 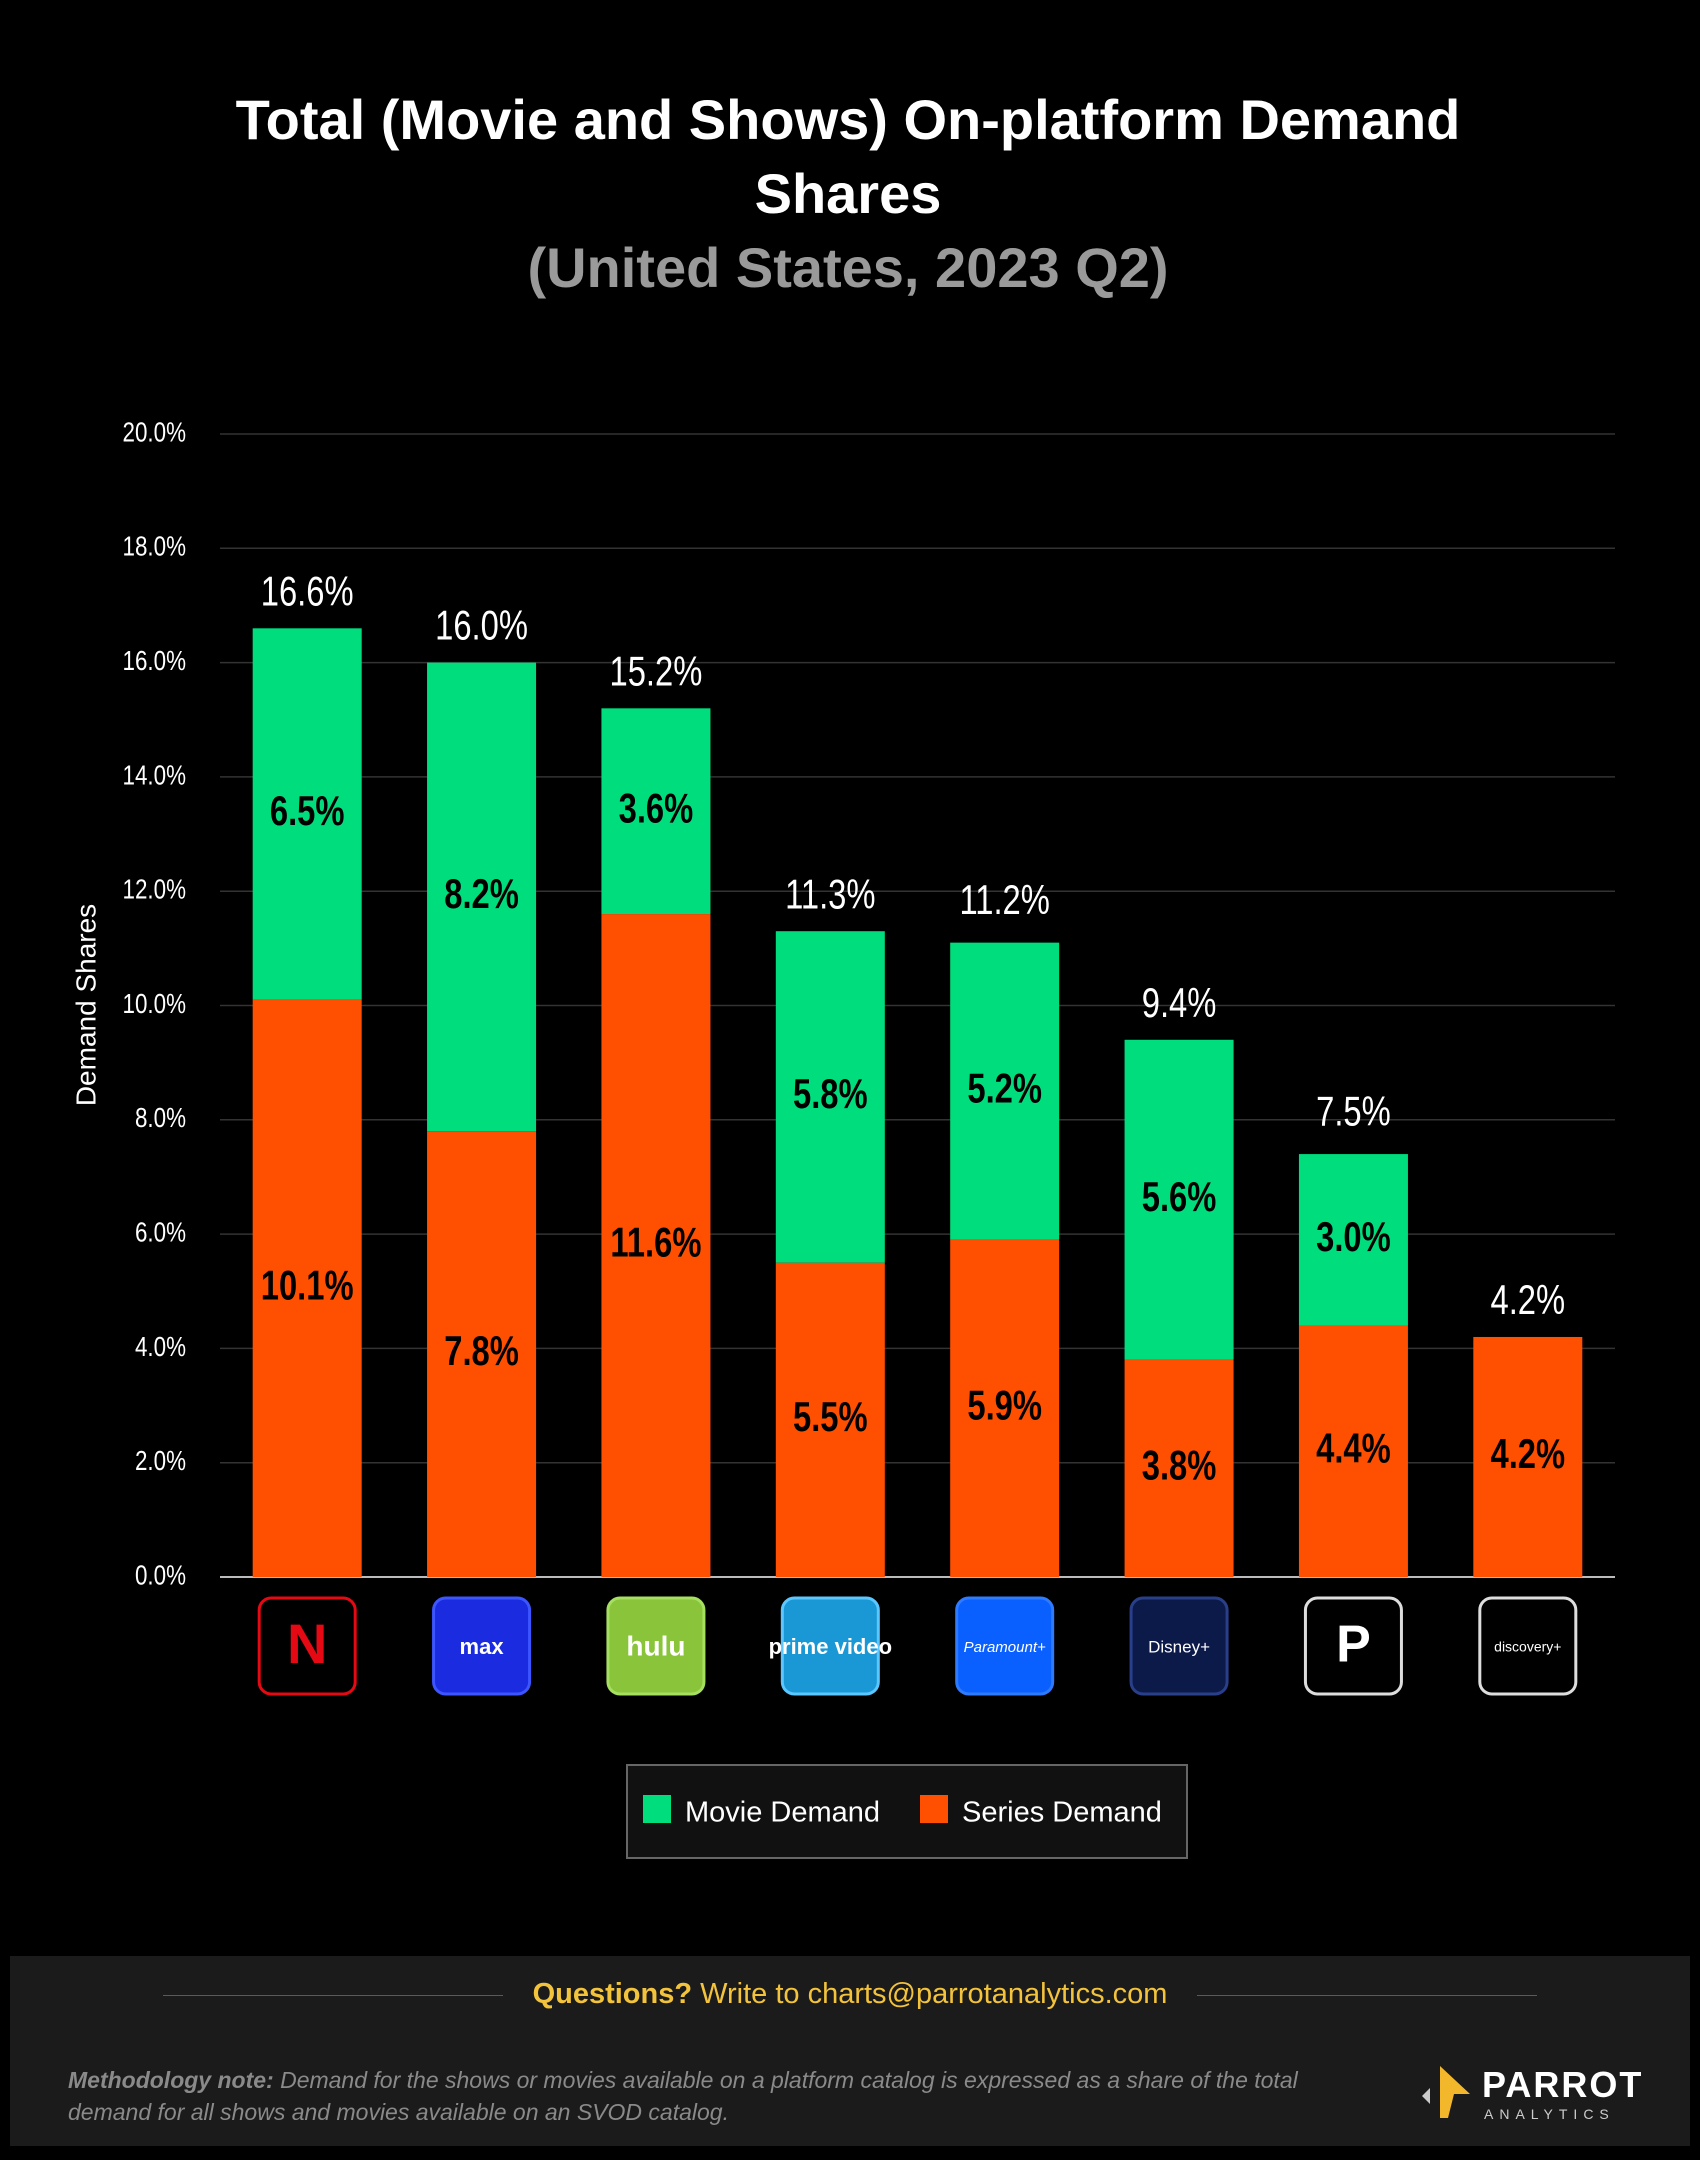 What do you see at coordinates (1527, 1299) in the screenshot?
I see `total-label: 4.2%` at bounding box center [1527, 1299].